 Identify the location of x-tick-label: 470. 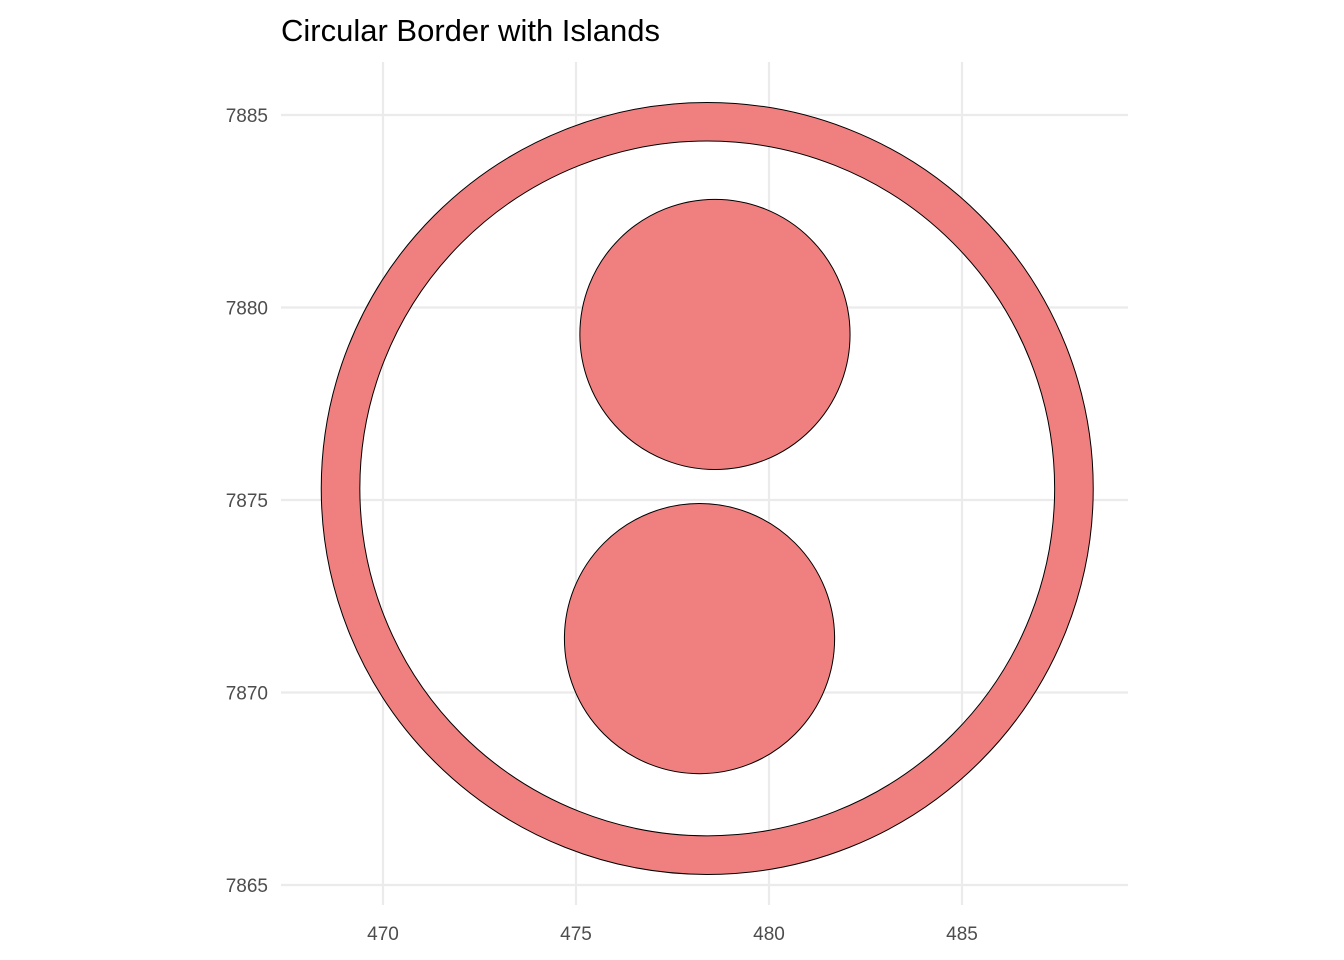
(383, 934).